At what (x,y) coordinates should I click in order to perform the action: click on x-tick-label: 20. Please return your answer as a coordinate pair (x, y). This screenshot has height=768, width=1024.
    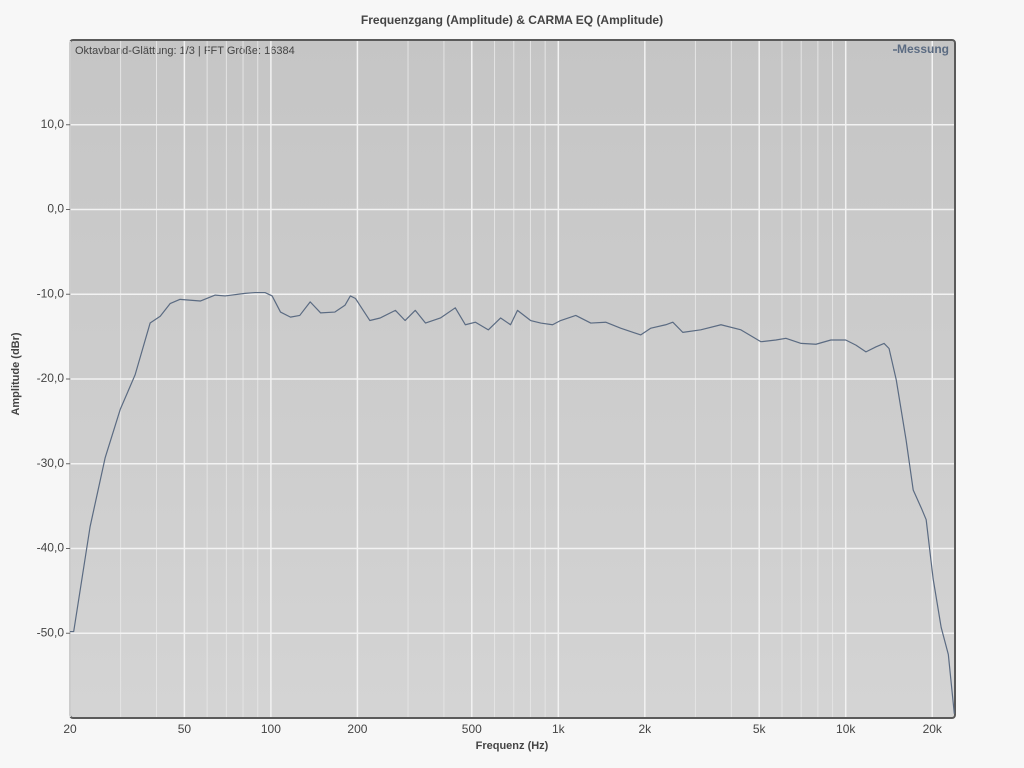
    Looking at the image, I should click on (70, 729).